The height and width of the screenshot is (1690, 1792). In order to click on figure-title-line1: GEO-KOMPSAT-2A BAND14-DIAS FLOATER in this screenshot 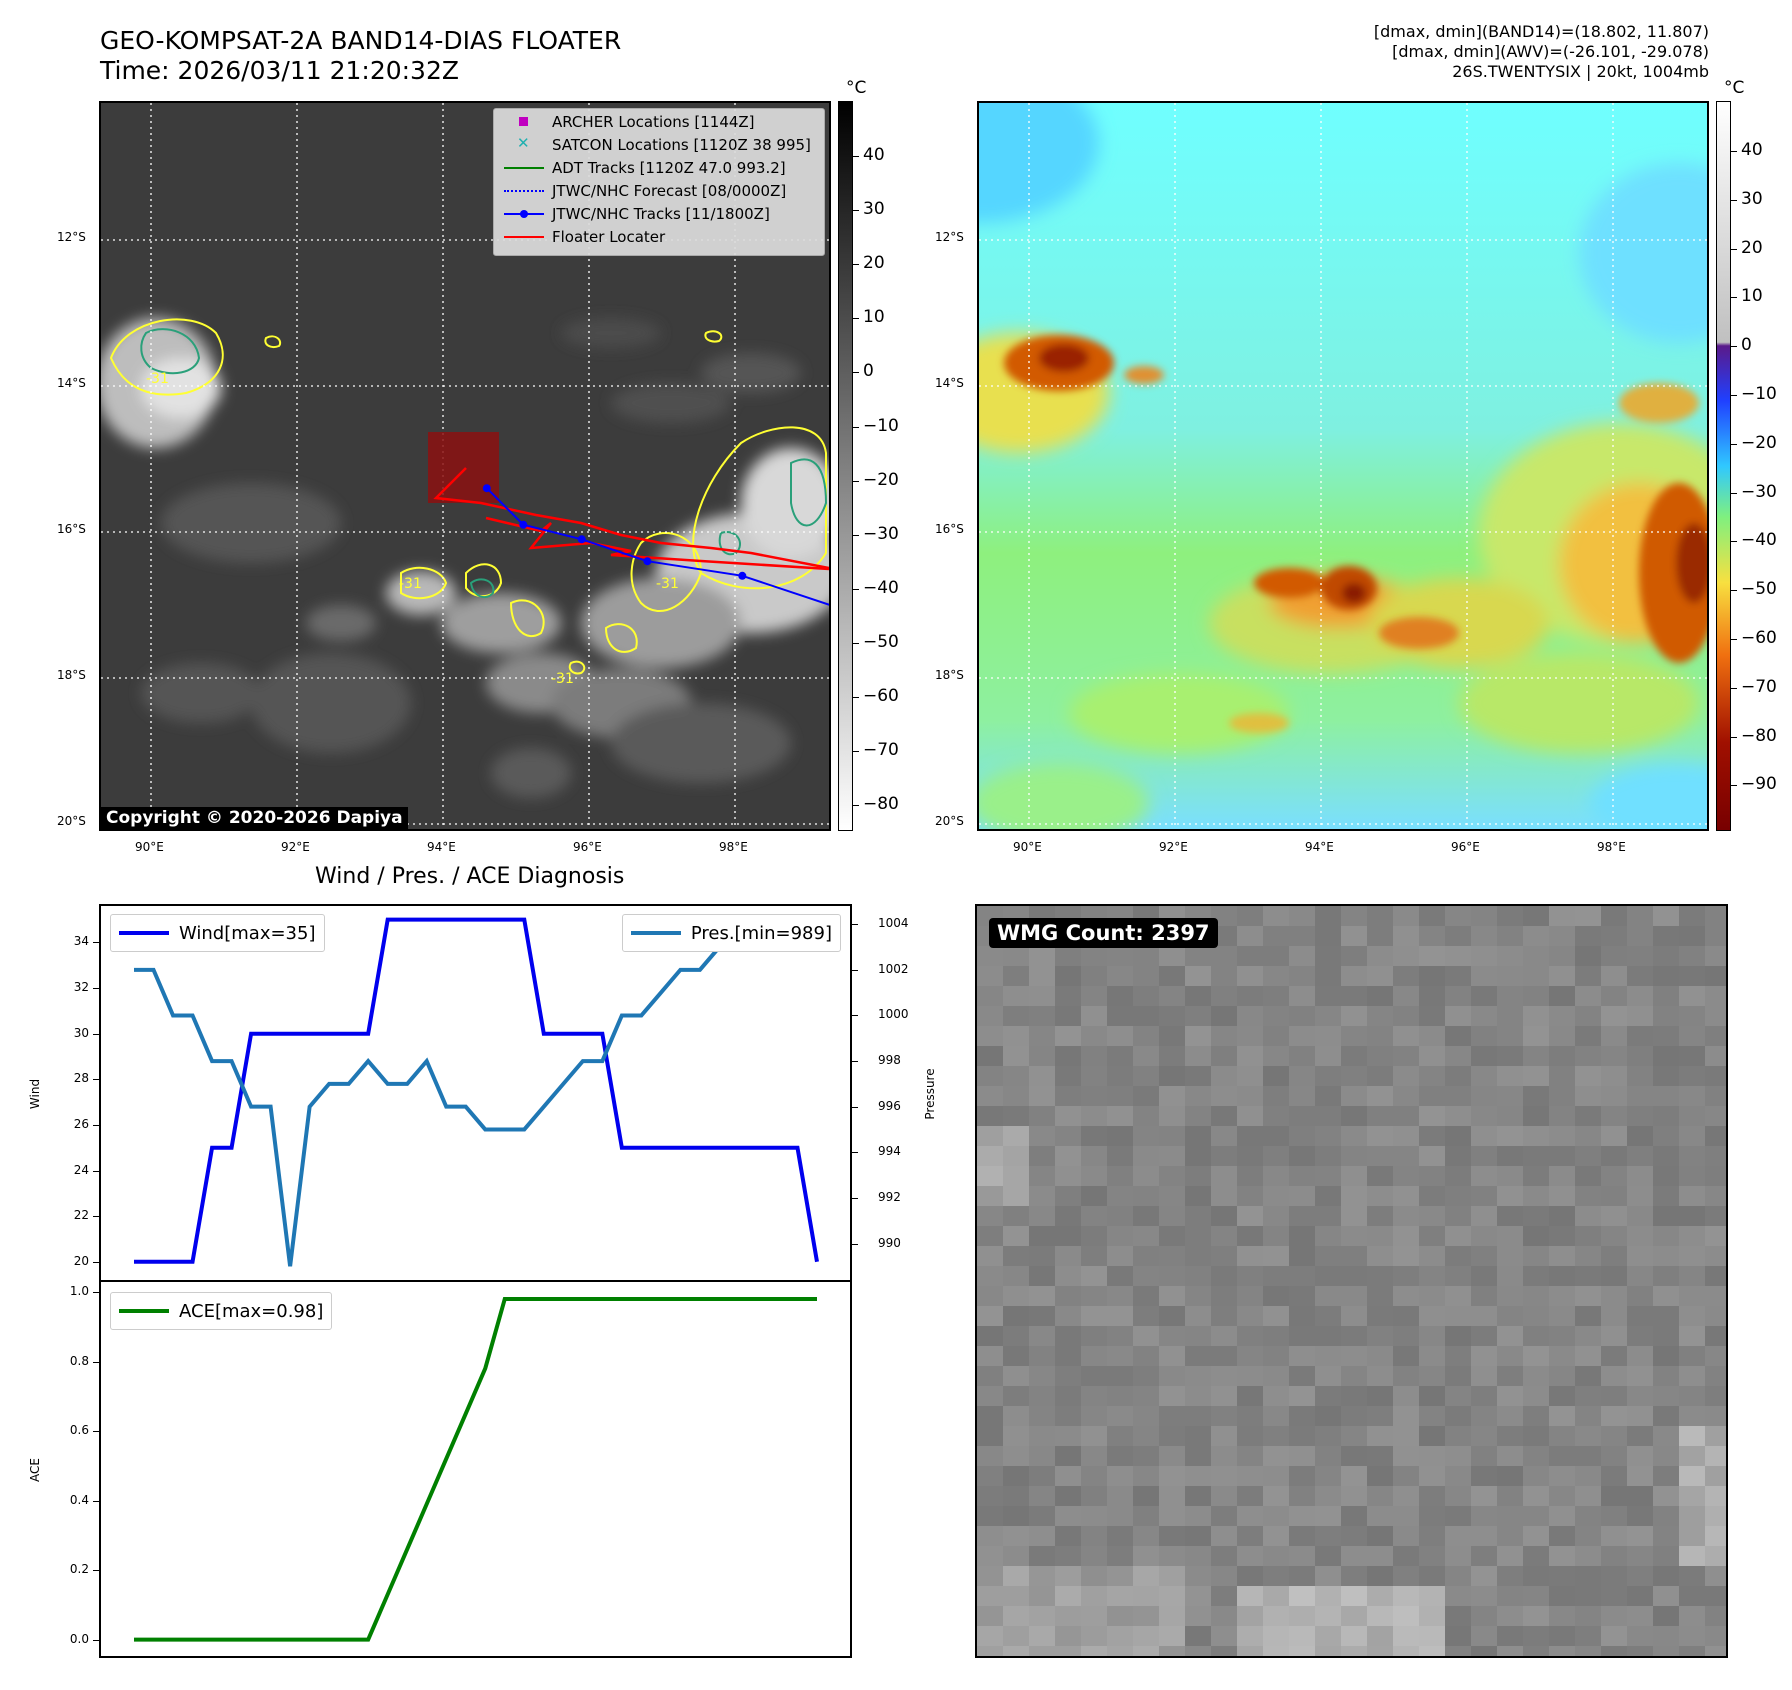, I will do `click(361, 40)`.